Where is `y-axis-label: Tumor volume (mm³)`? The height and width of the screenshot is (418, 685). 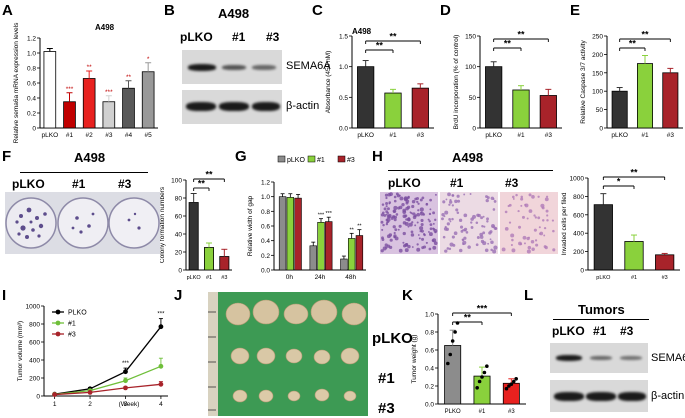
y-axis-label: Tumor volume (mm³) is located at coordinates (20, 351).